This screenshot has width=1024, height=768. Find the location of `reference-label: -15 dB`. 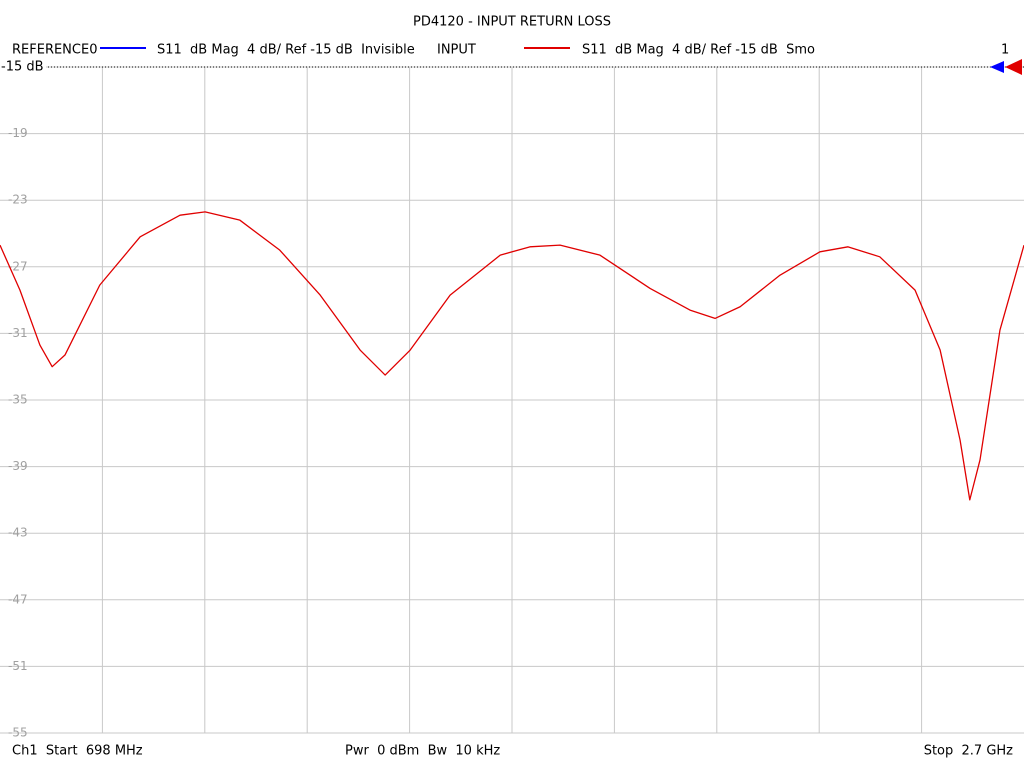

reference-label: -15 dB is located at coordinates (22, 67).